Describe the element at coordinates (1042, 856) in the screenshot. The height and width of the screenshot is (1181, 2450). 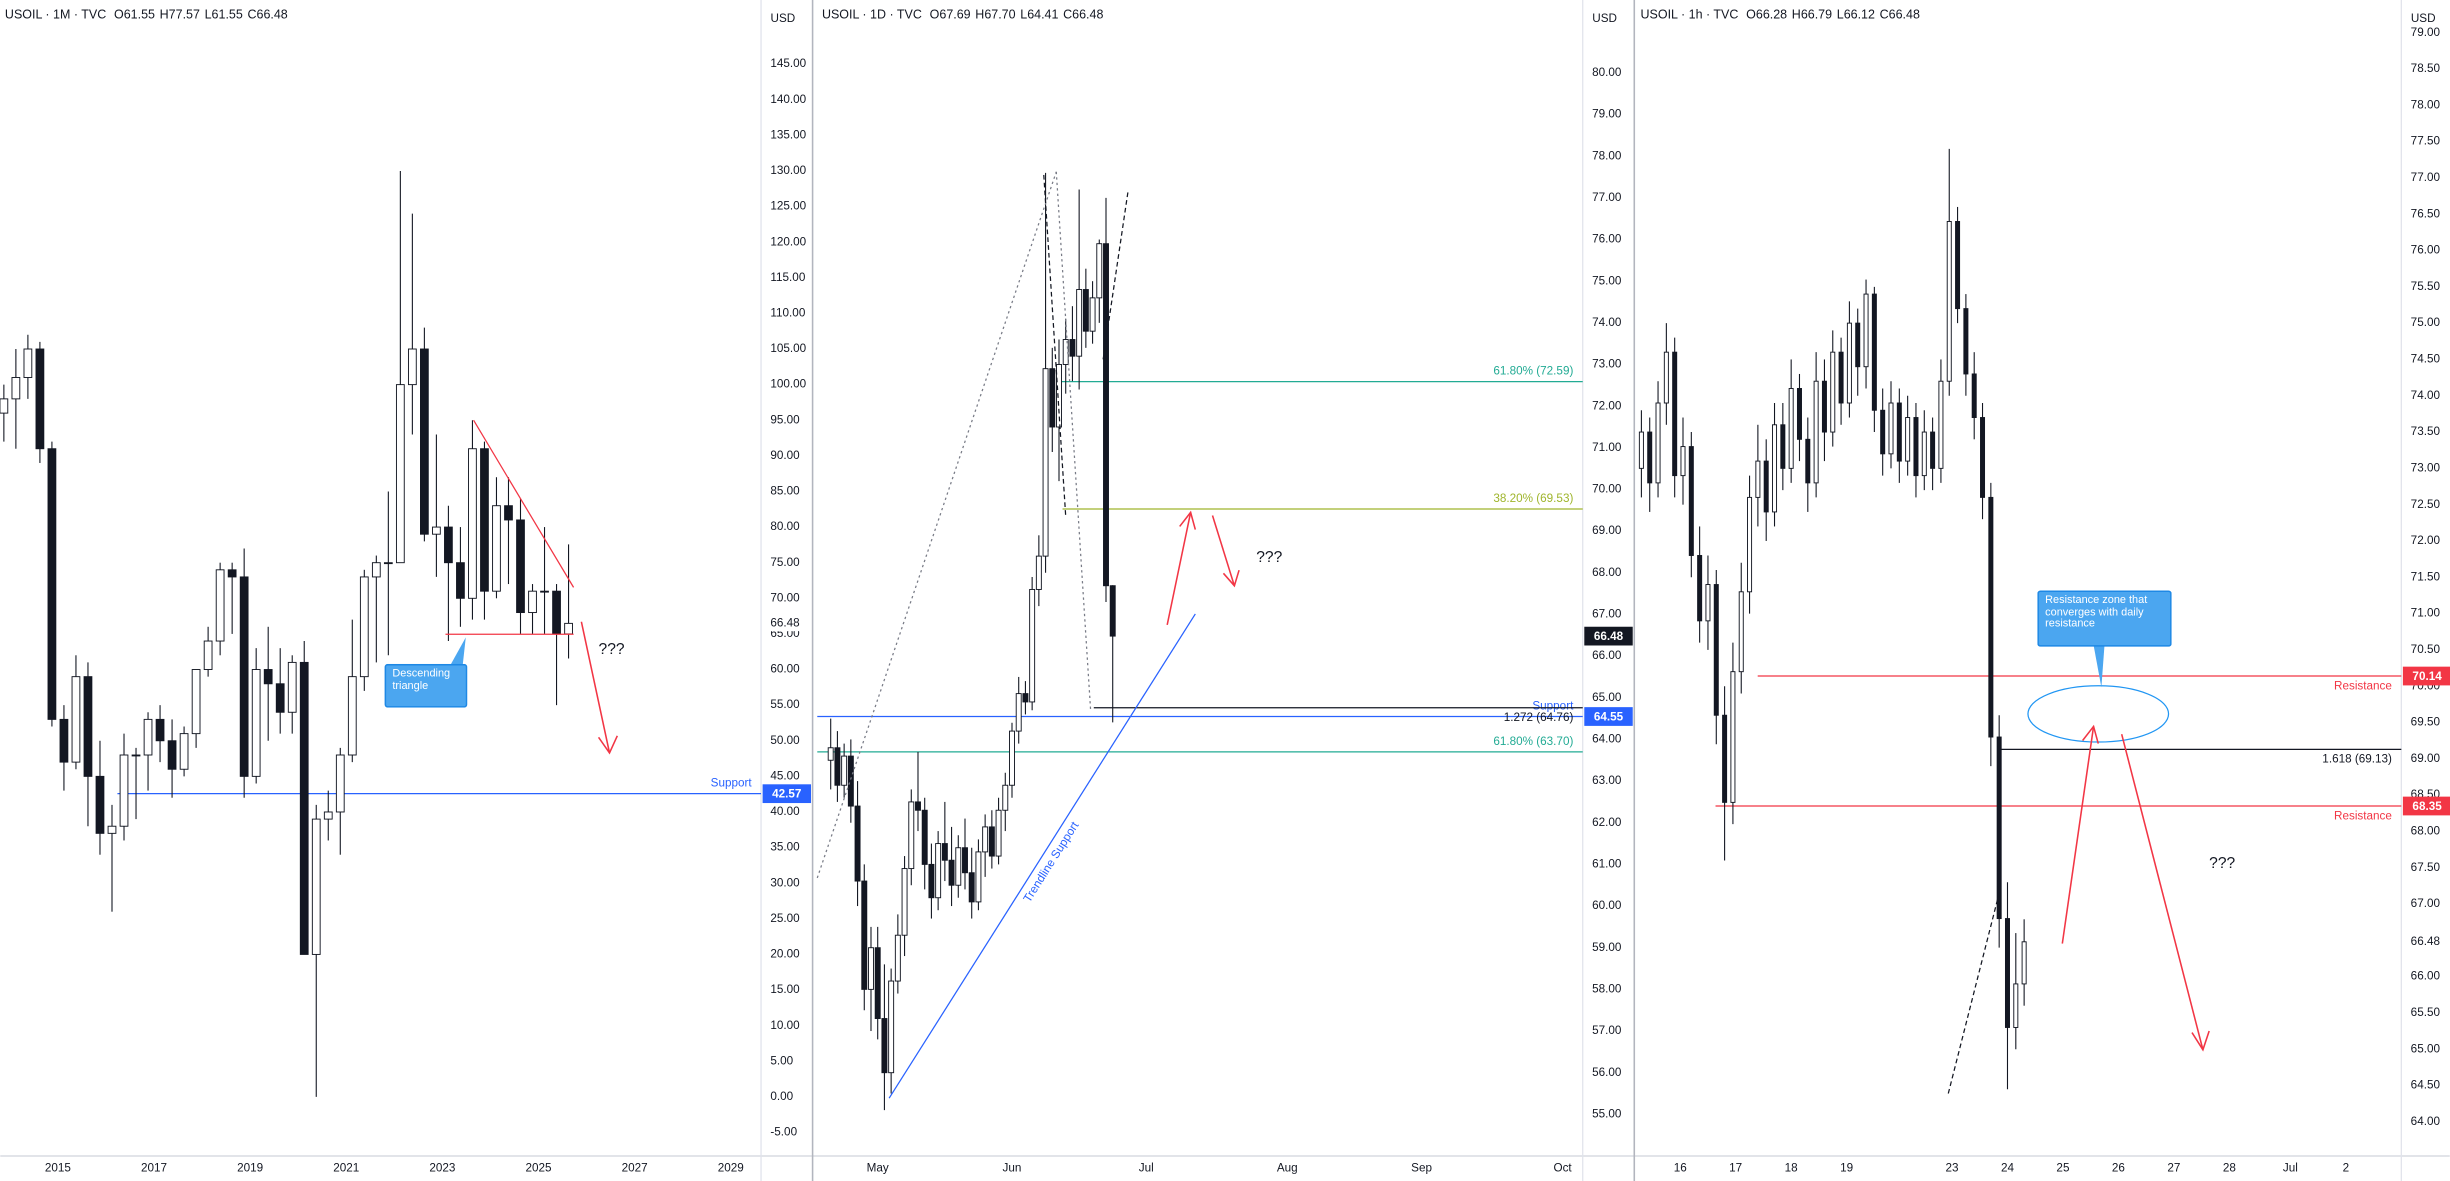
I see `trendline` at that location.